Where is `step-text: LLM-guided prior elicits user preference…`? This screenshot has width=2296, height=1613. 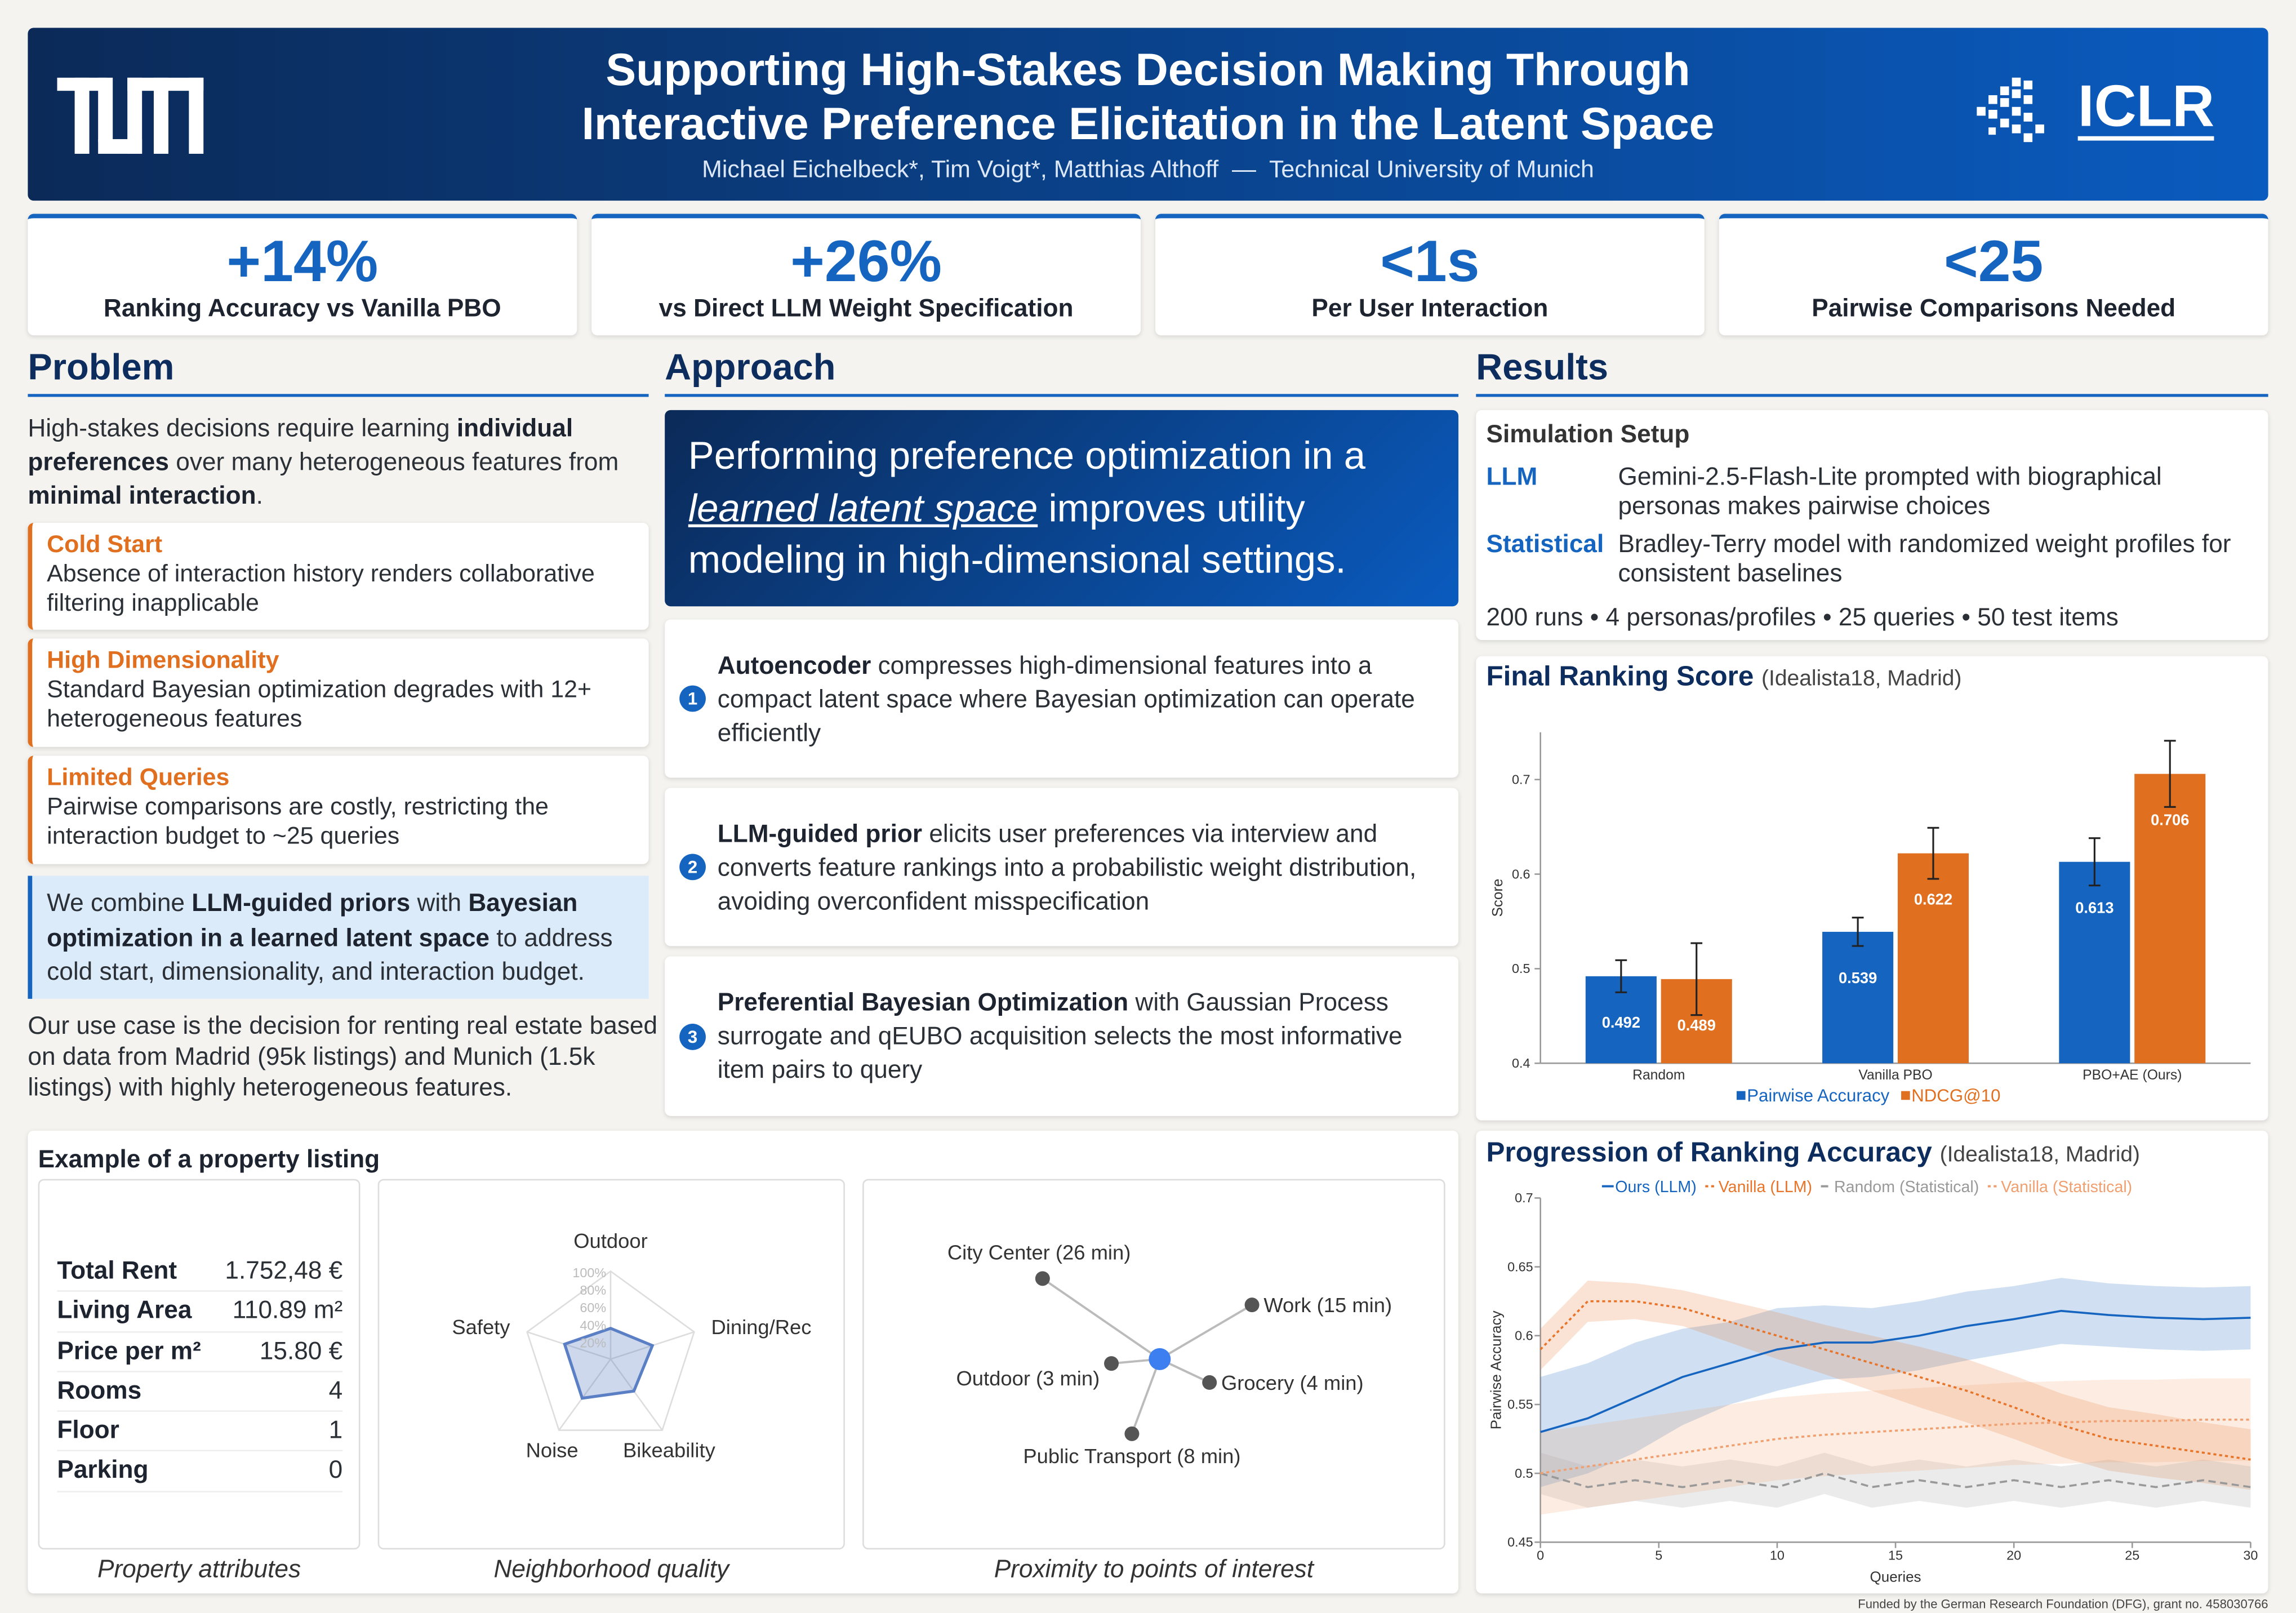 step-text: LLM-guided prior elicits user preference… is located at coordinates (1078, 866).